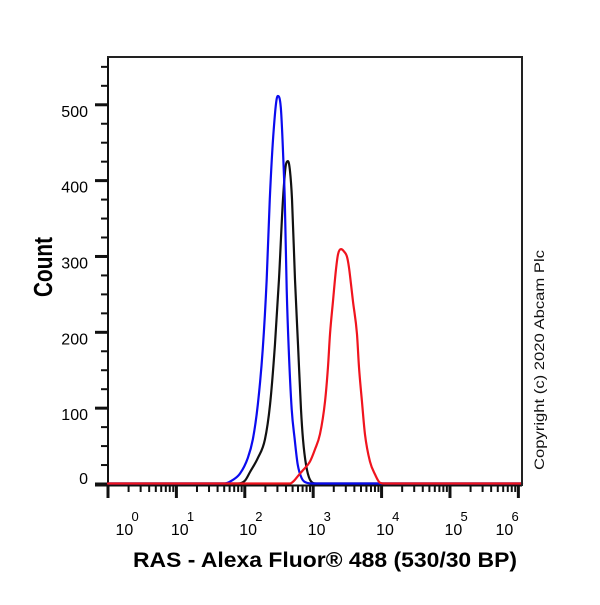 This screenshot has width=600, height=605. I want to click on y-tick-label: 300, so click(74, 263).